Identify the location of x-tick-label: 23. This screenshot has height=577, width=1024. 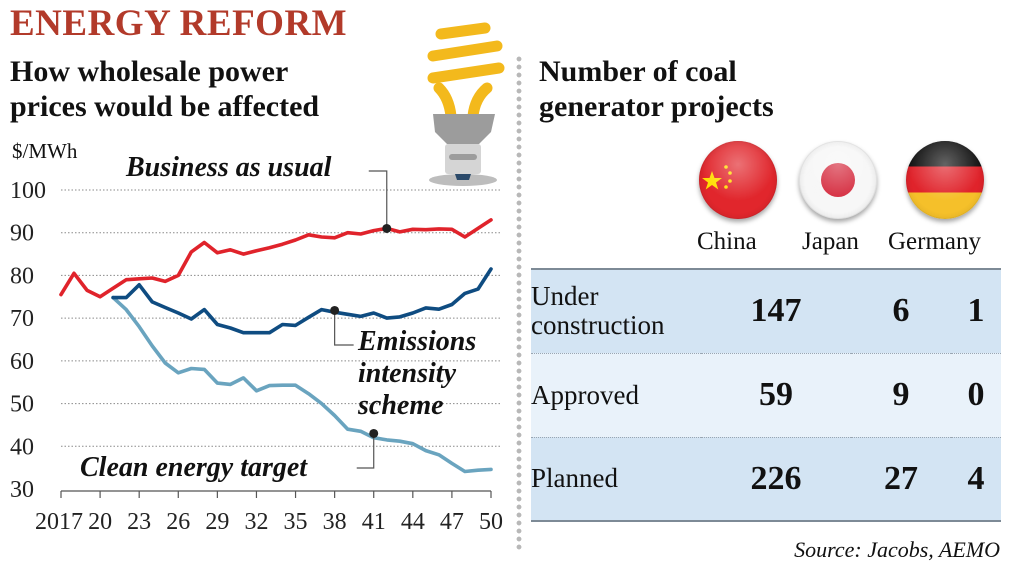
(139, 522).